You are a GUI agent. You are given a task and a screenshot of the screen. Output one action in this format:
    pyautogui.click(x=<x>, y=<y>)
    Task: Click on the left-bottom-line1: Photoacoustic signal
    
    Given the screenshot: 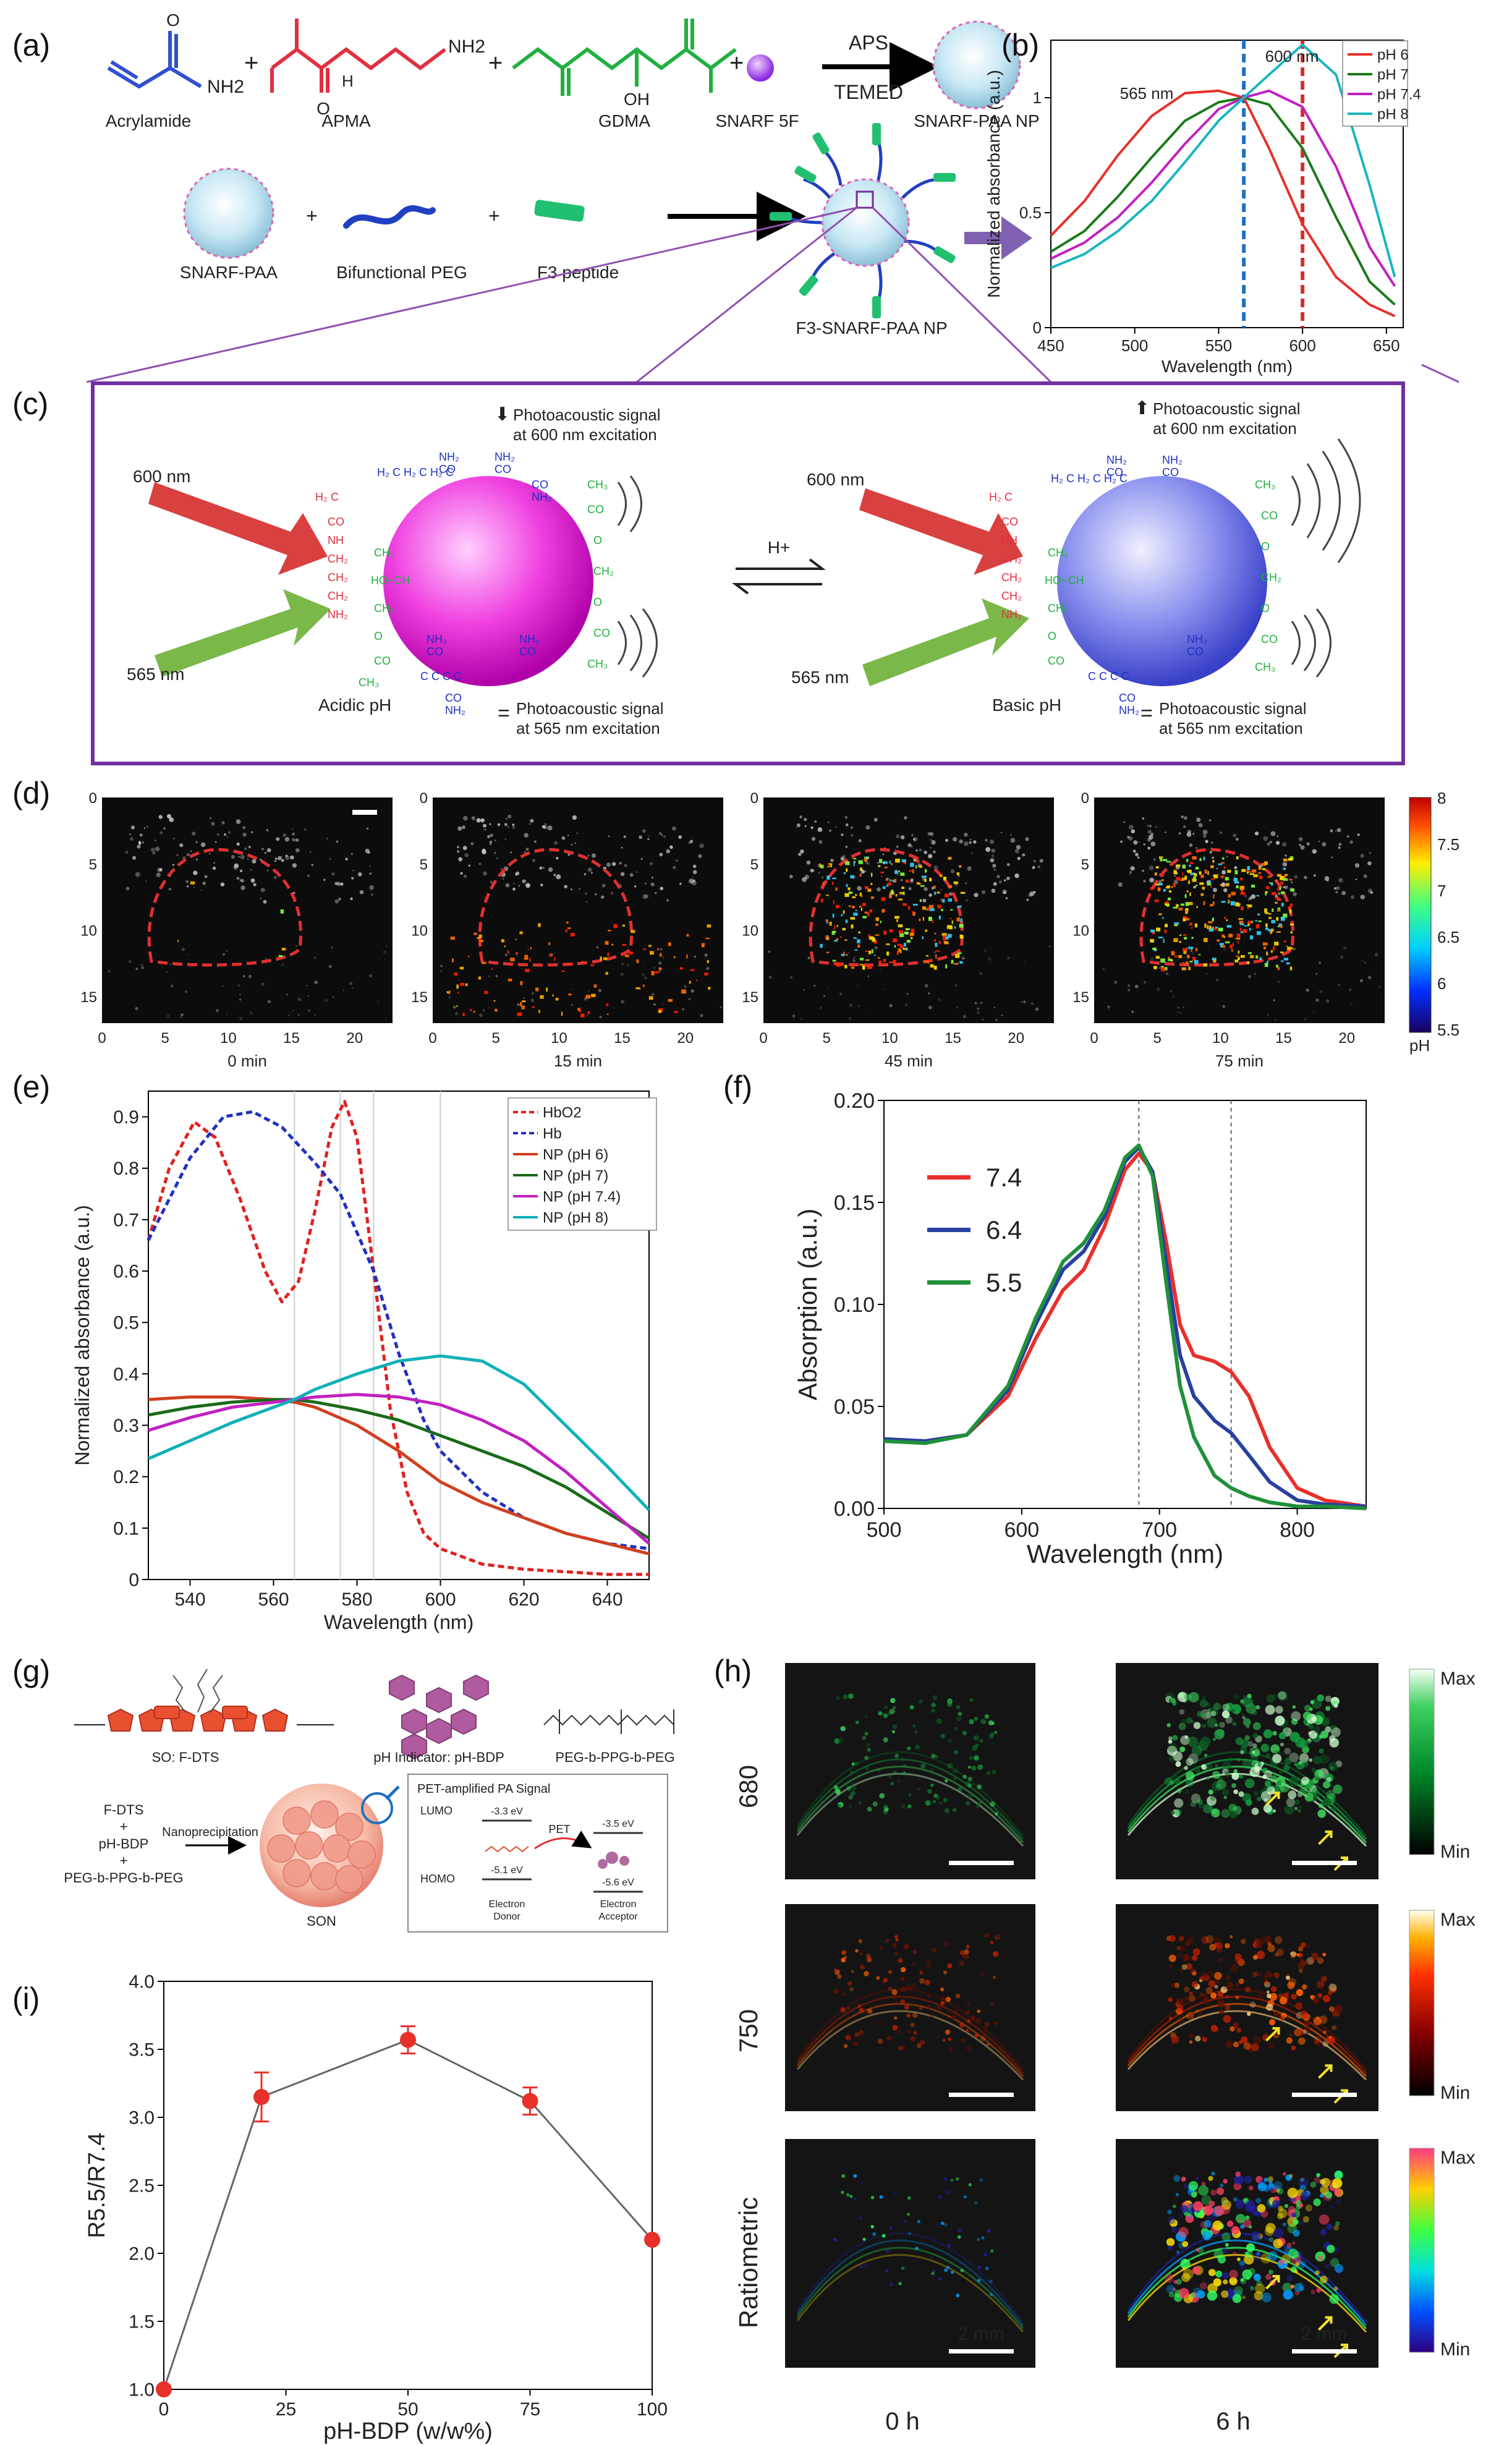 What is the action you would take?
    pyautogui.click(x=589, y=708)
    